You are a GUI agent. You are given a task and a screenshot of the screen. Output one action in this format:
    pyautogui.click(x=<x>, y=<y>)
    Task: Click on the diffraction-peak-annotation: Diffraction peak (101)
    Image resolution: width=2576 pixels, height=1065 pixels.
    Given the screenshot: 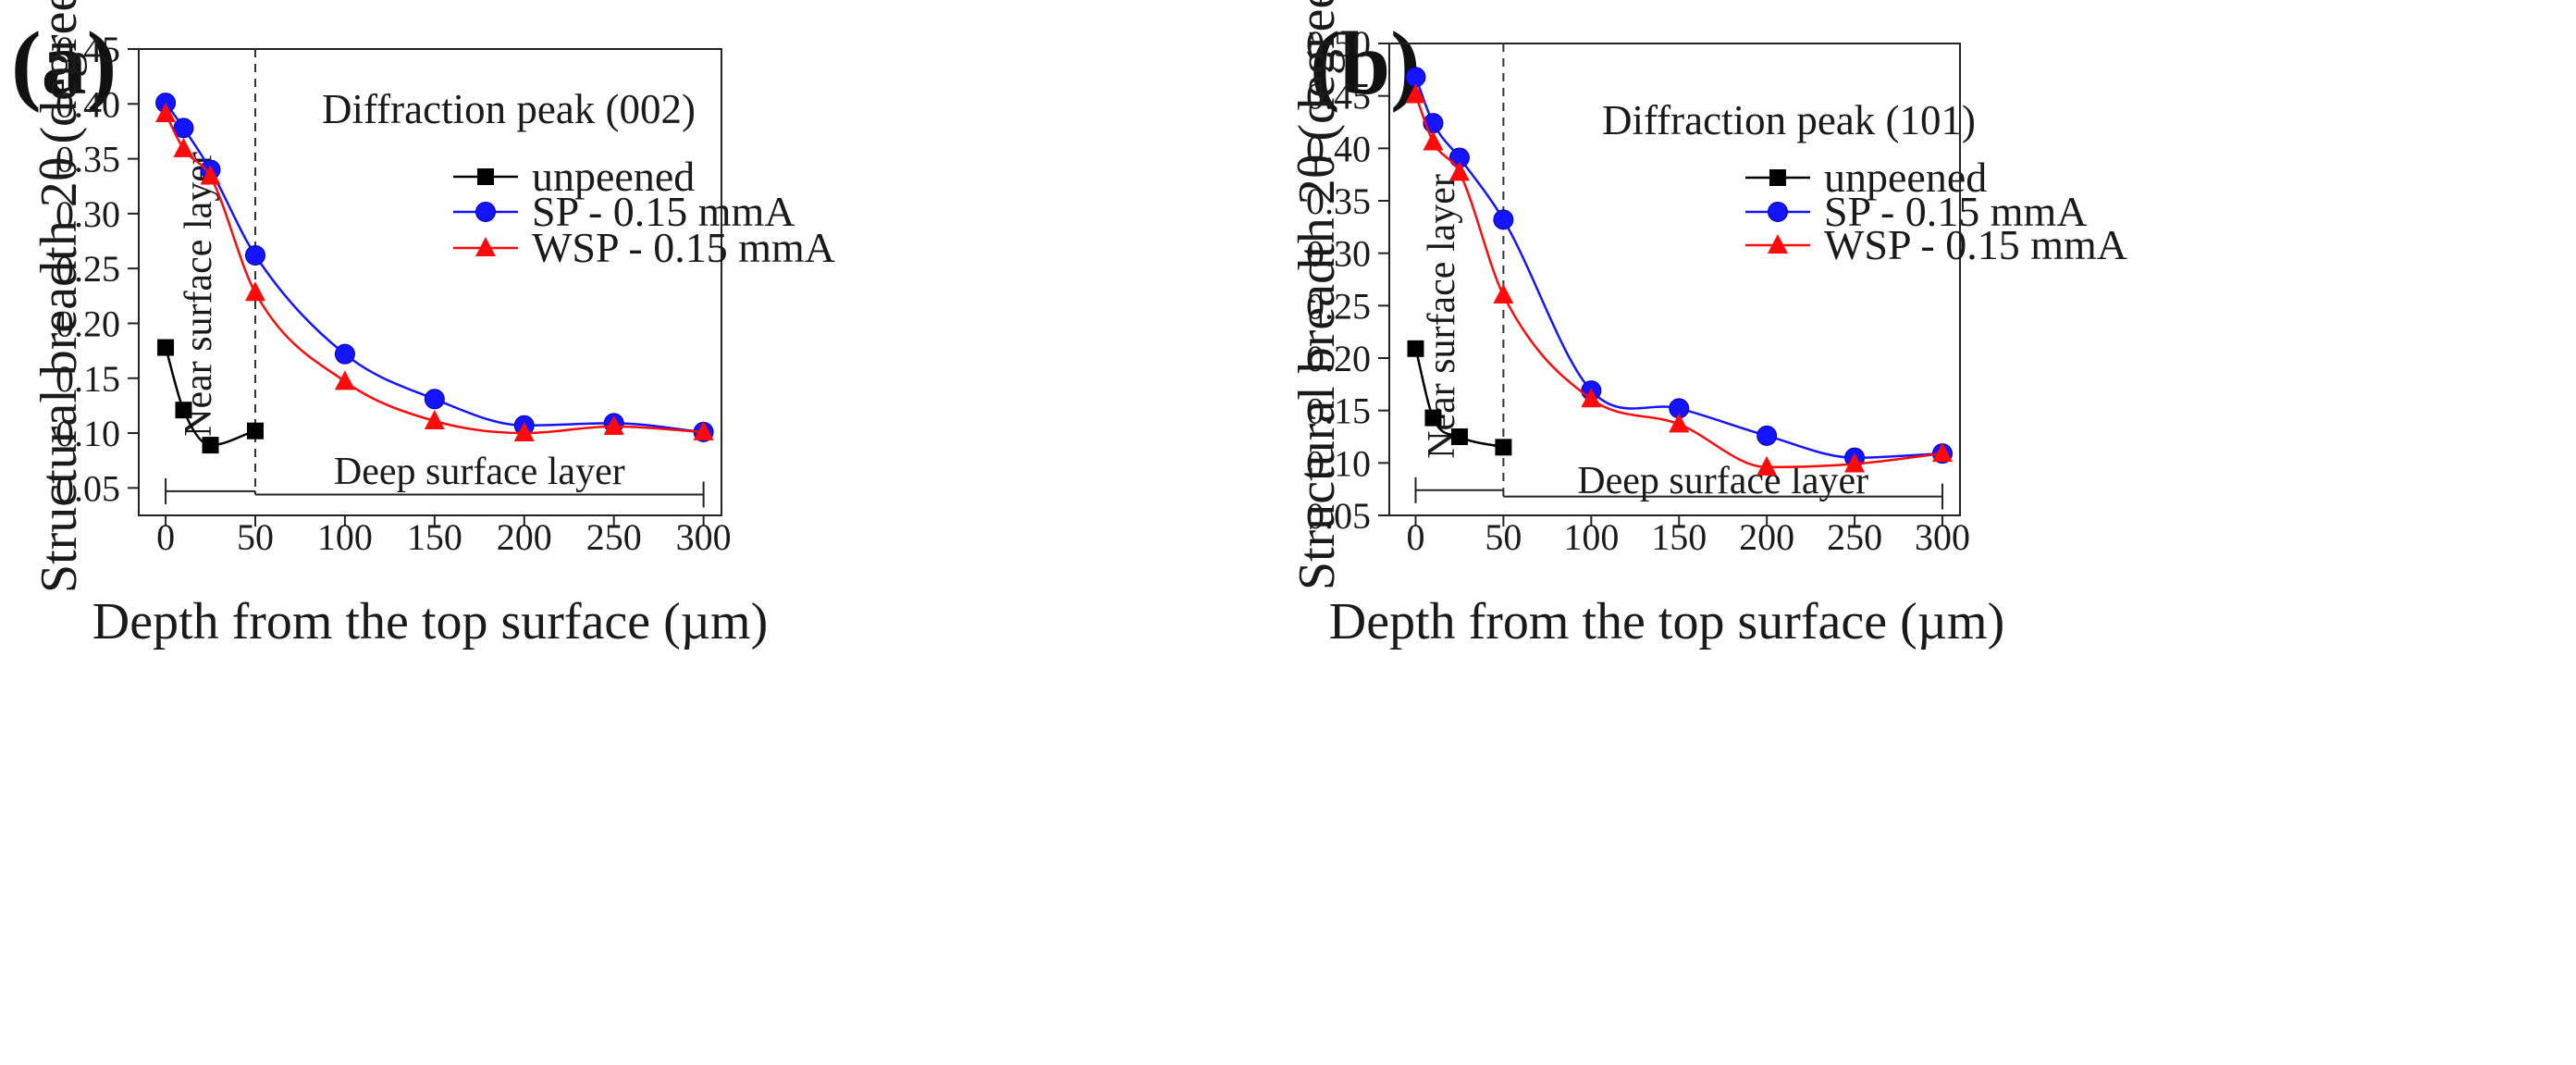 What is the action you would take?
    pyautogui.click(x=1789, y=120)
    